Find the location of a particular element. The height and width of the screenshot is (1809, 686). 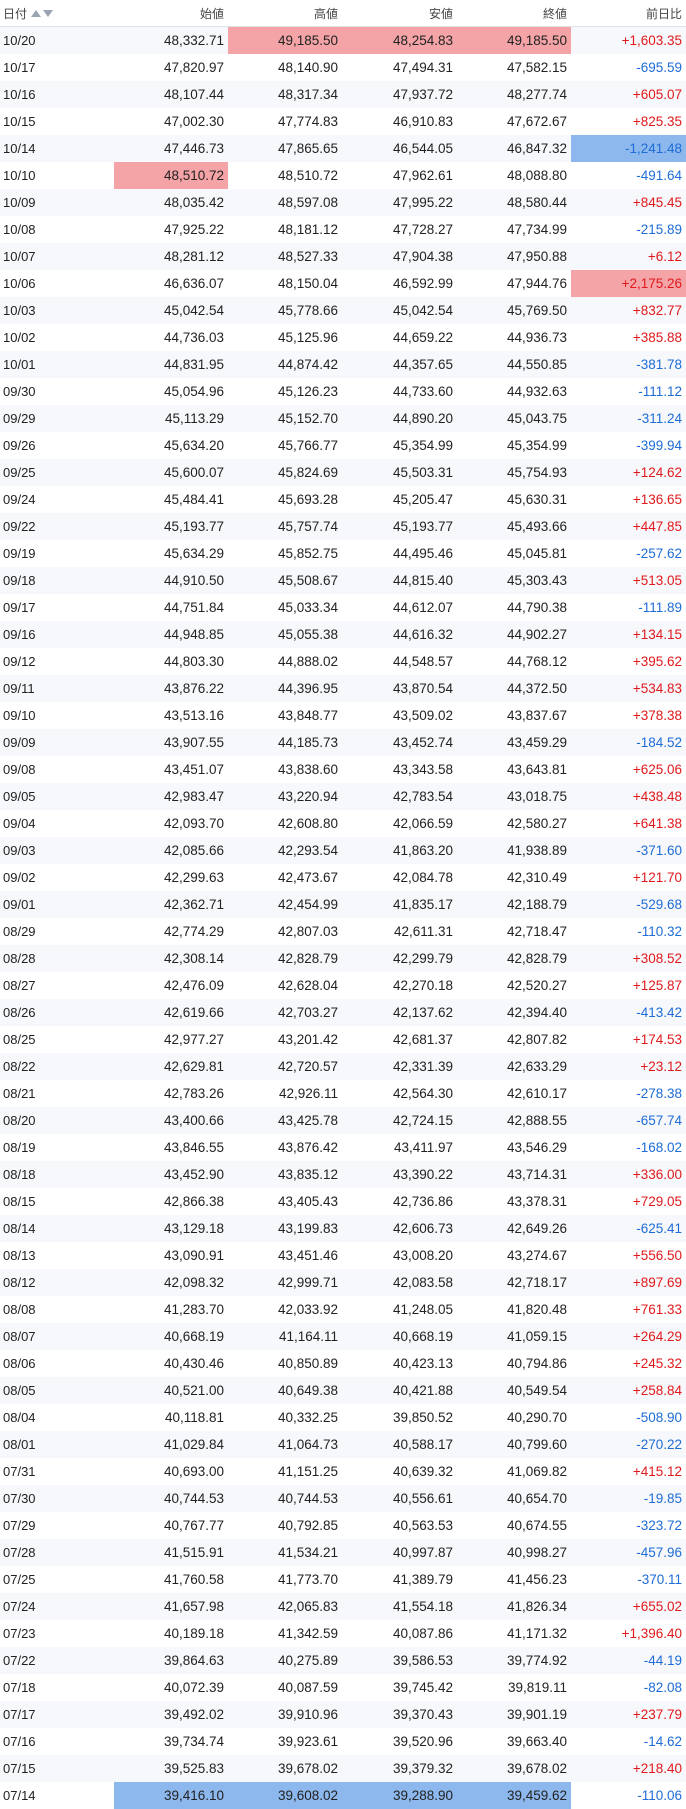

cell-high: 44,874.42 is located at coordinates (307, 364).